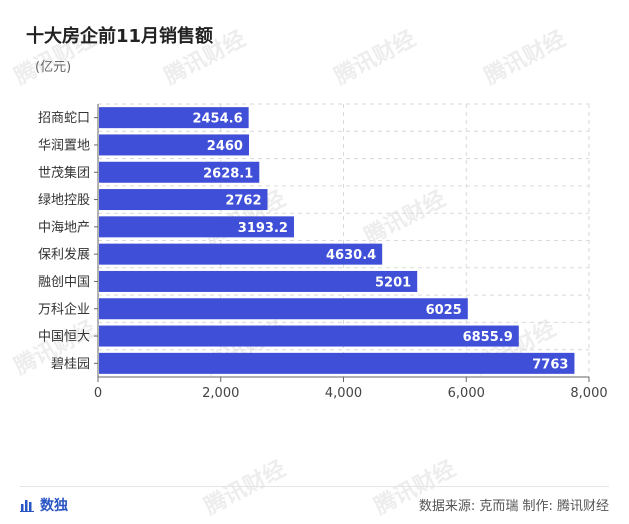 Image resolution: width=629 pixels, height=524 pixels. Describe the element at coordinates (444, 310) in the screenshot. I see `bar-value-label: 6025` at that location.